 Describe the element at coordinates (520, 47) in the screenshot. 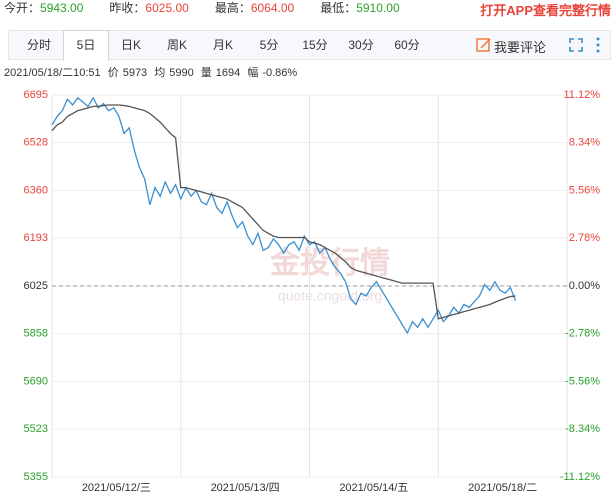

I see `comment-button: 我要评论` at that location.